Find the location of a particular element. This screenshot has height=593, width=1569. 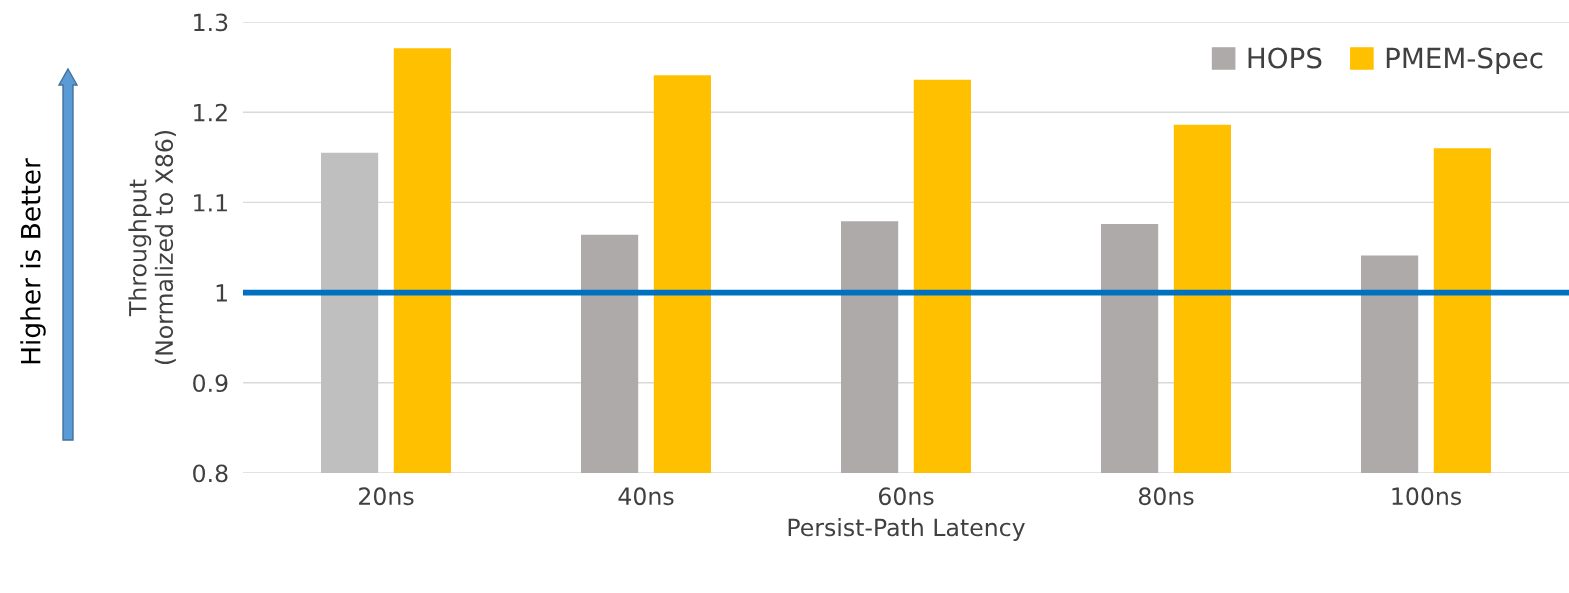

y-tick-label: 1 is located at coordinates (221, 293).